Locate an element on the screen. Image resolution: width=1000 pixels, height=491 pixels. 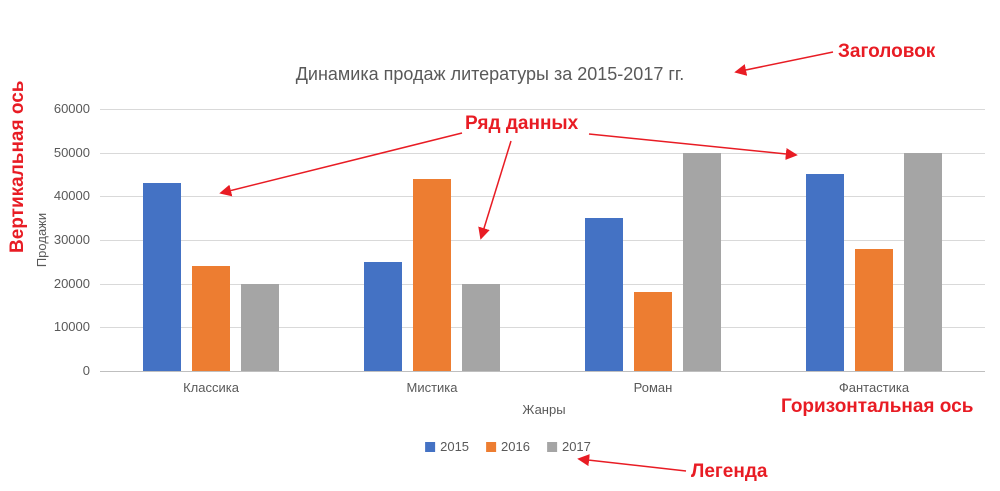
y-tick-label: 0 is located at coordinates (86, 370).